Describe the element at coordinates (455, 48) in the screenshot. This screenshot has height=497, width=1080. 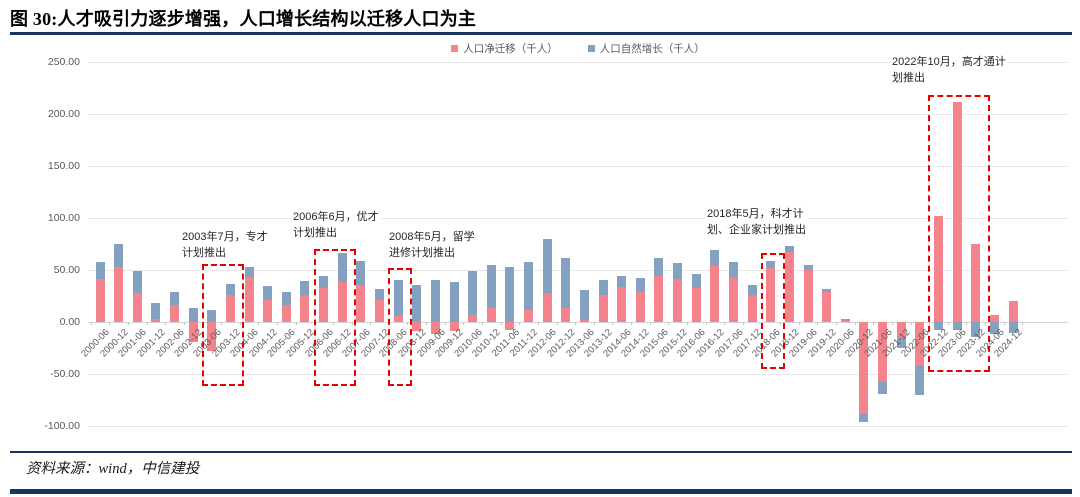
I see `migration-swatch-icon` at that location.